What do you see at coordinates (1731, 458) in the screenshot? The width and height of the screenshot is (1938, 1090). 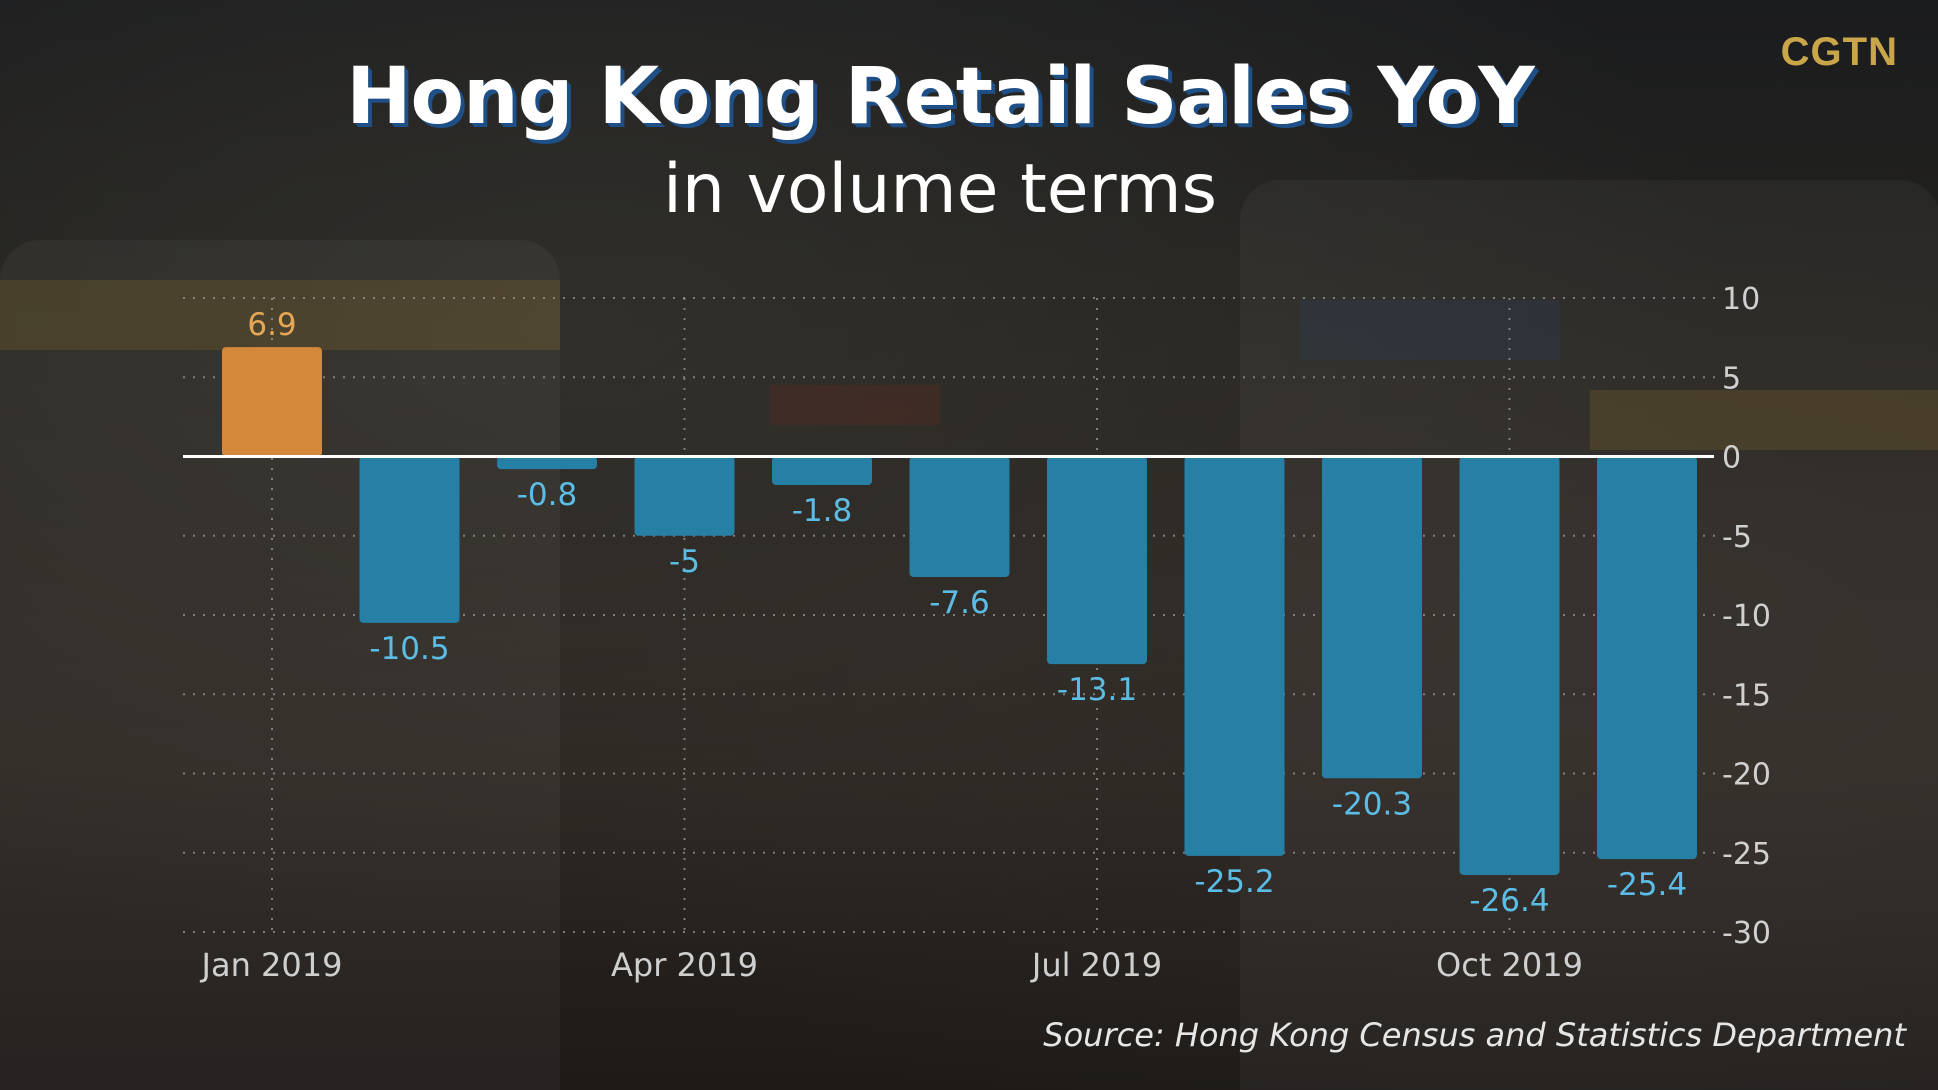 I see `y-tick-label: 0` at bounding box center [1731, 458].